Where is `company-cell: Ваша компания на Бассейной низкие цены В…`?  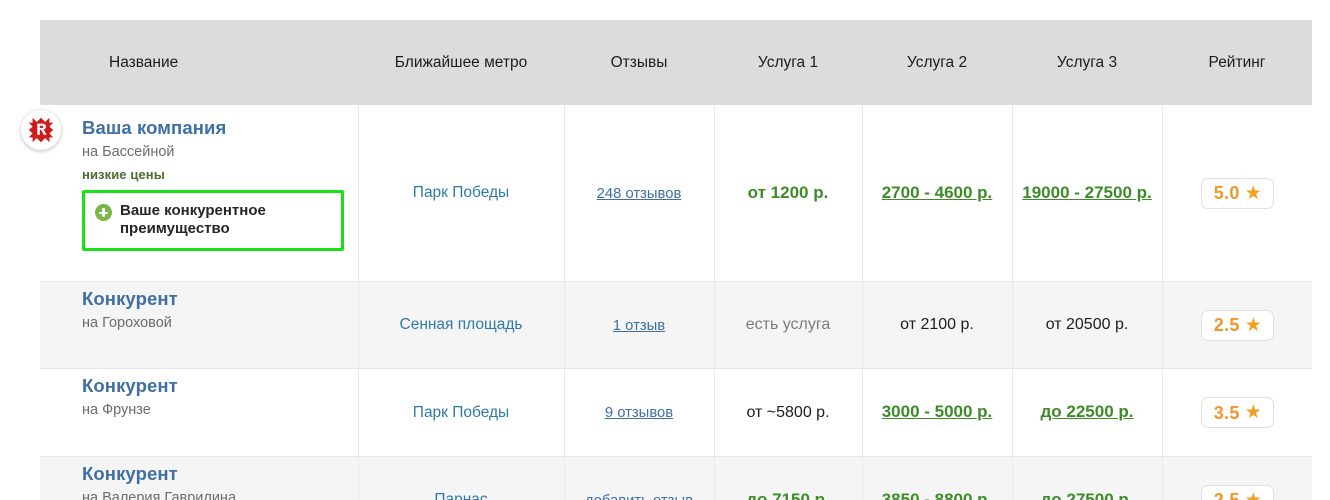 company-cell: Ваша компания на Бассейной низкие цены В… is located at coordinates (199, 193).